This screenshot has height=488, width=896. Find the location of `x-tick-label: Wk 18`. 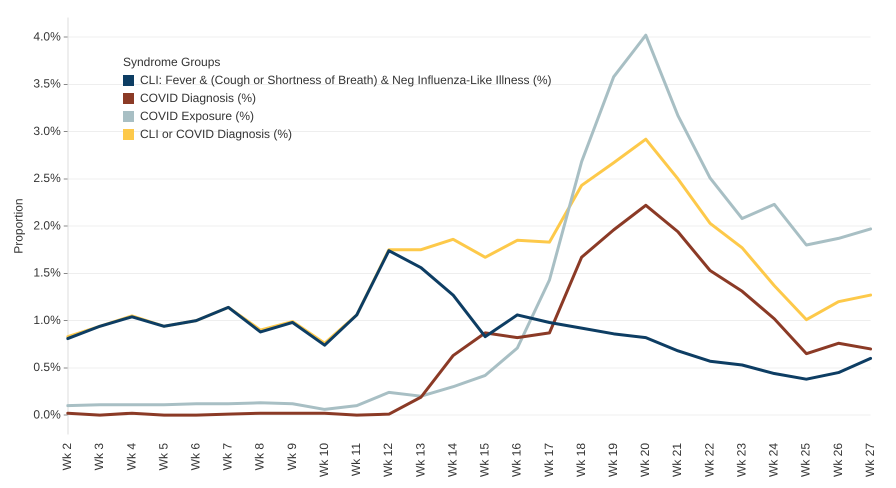

x-tick-label: Wk 18 is located at coordinates (581, 460).